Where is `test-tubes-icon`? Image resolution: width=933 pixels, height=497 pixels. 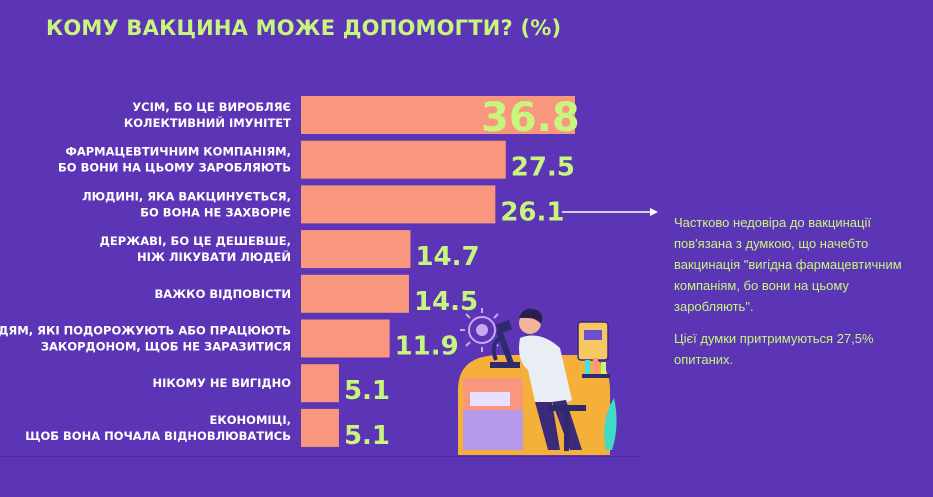 test-tubes-icon is located at coordinates (596, 368).